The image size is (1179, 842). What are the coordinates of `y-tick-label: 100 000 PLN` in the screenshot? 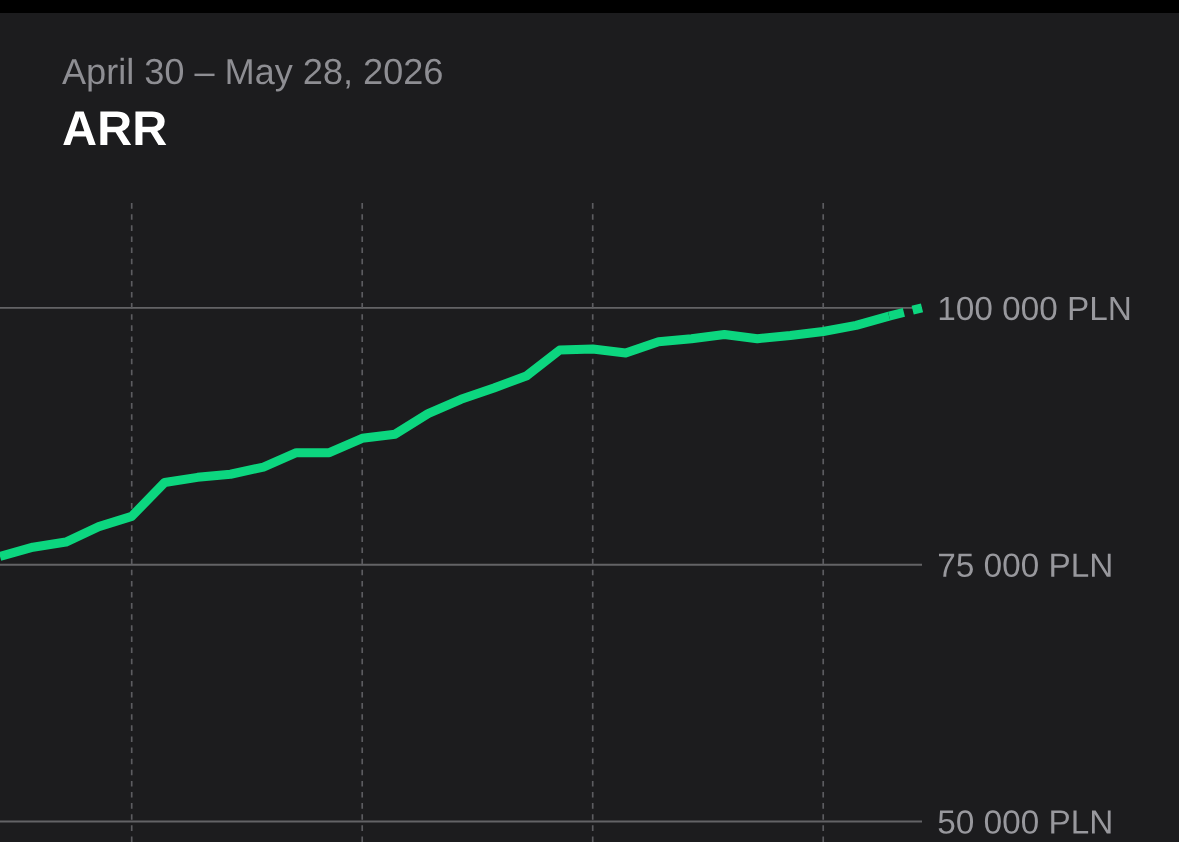 It's located at (1034, 308).